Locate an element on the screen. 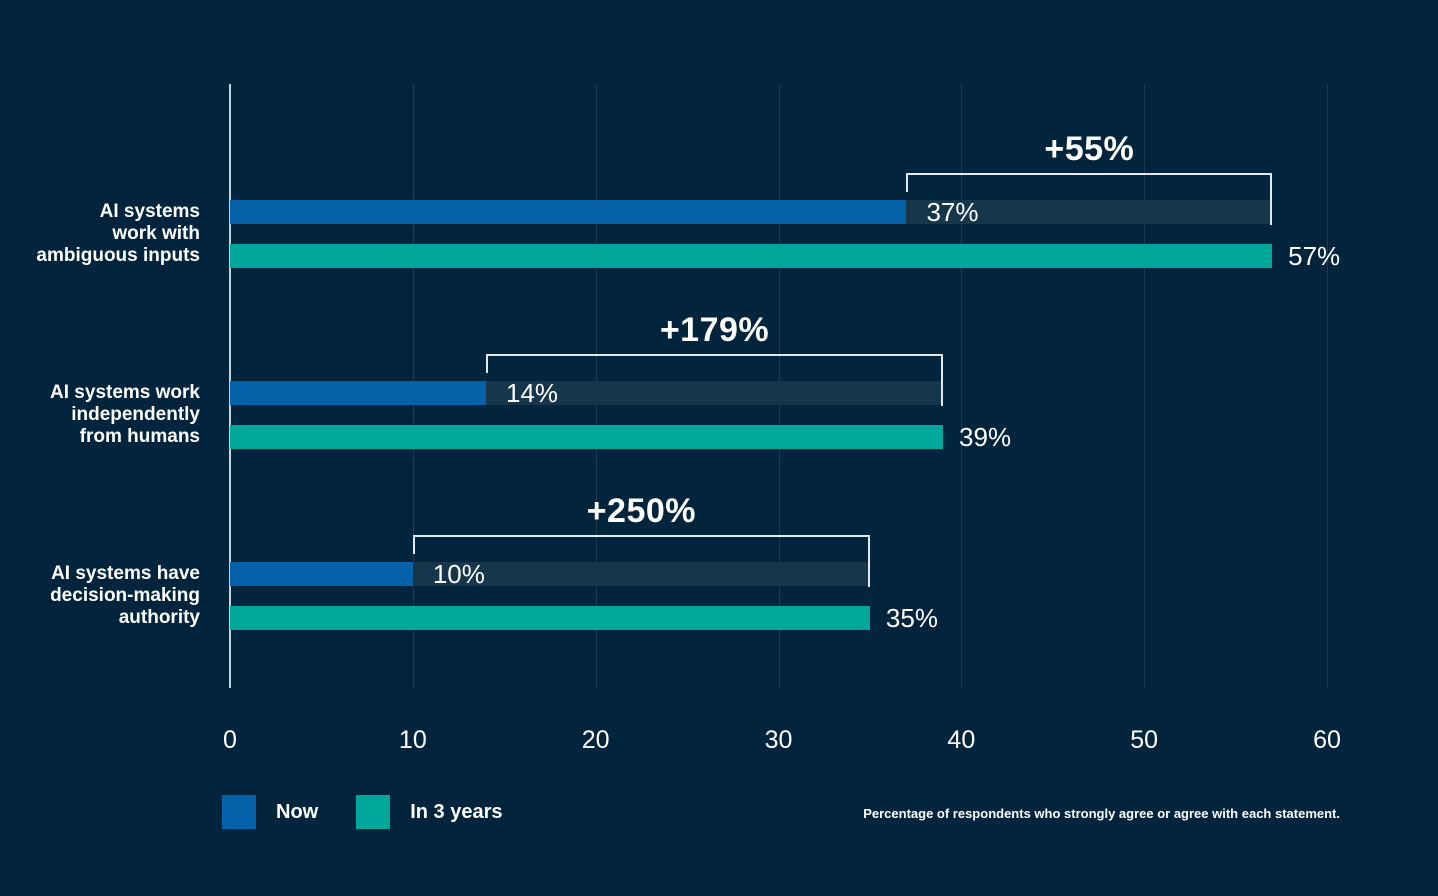 Image resolution: width=1438 pixels, height=896 pixels. category-label-line: independently is located at coordinates (135, 414).